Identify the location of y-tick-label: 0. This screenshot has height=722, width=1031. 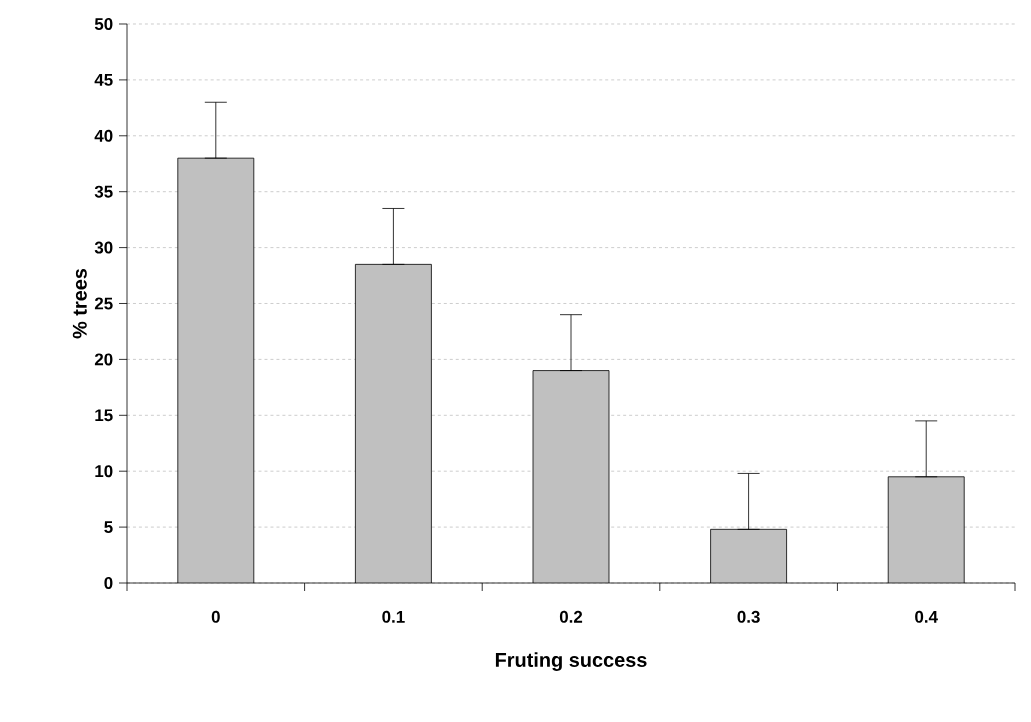
(108, 583).